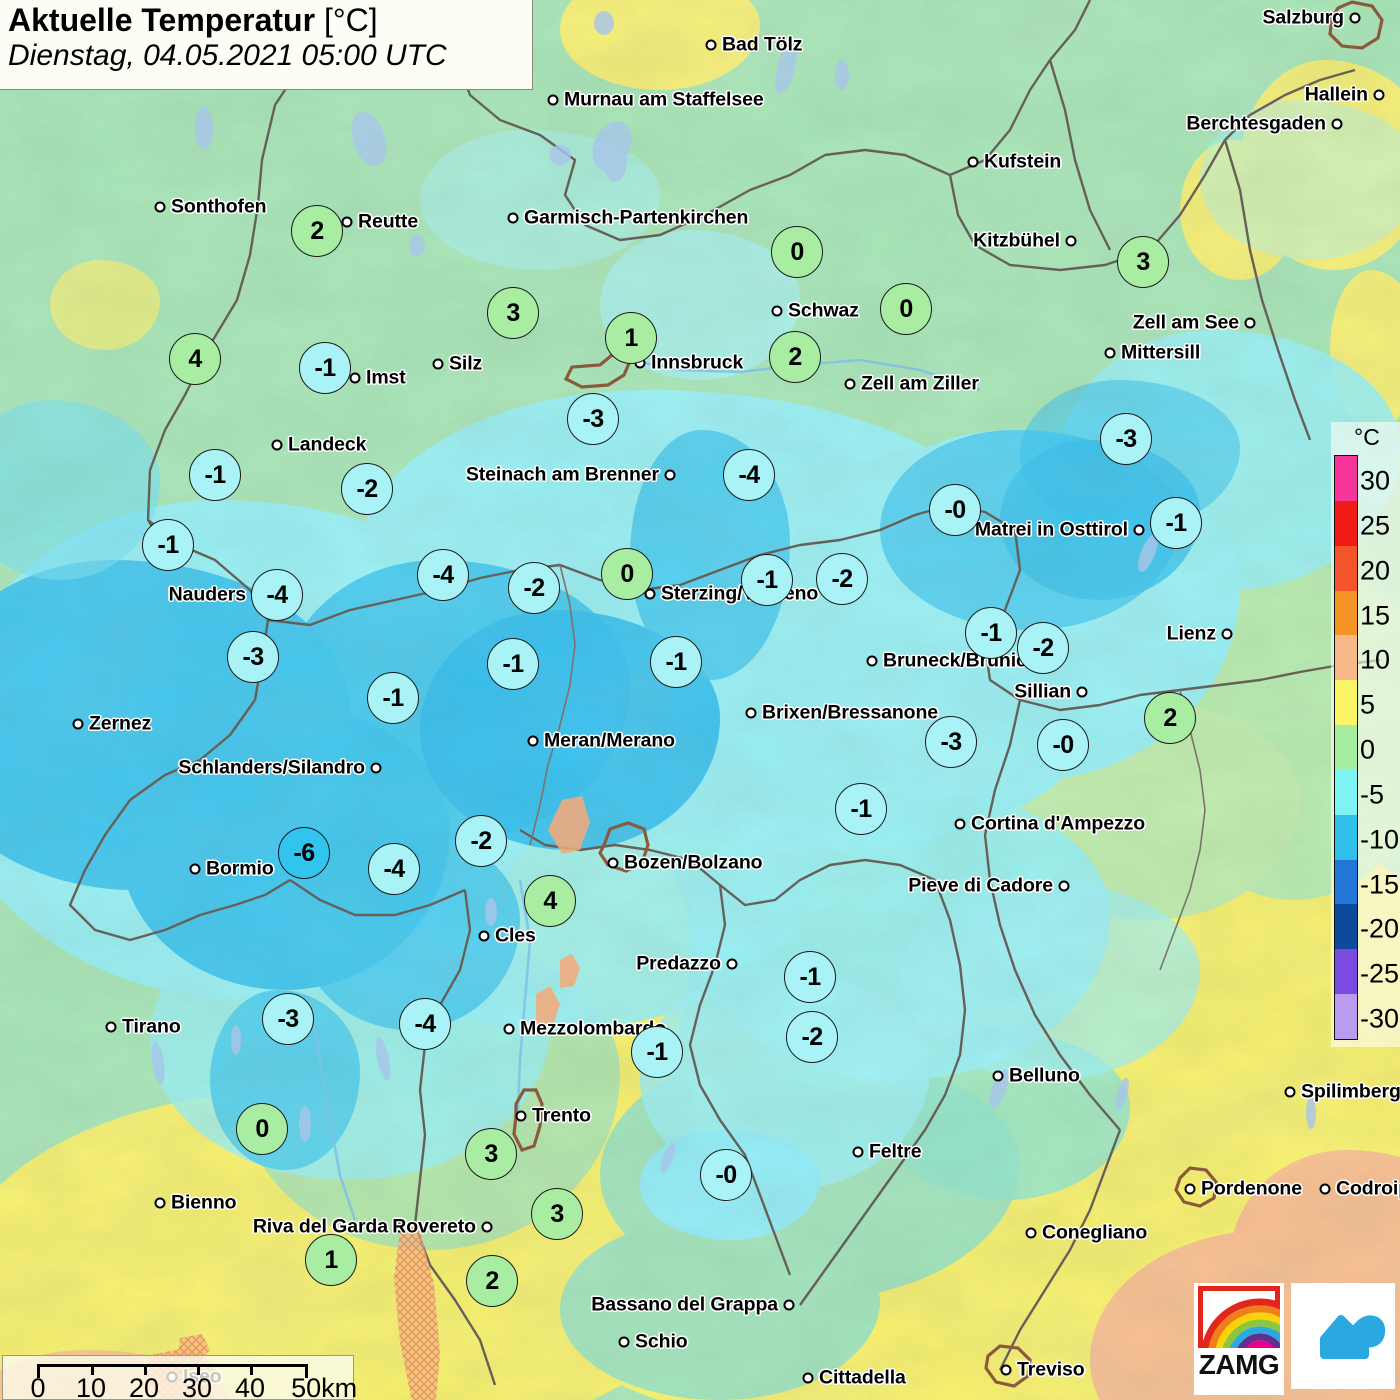 This screenshot has width=1400, height=1400. What do you see at coordinates (1367, 437) in the screenshot?
I see `colorbar-unit-label: °C` at bounding box center [1367, 437].